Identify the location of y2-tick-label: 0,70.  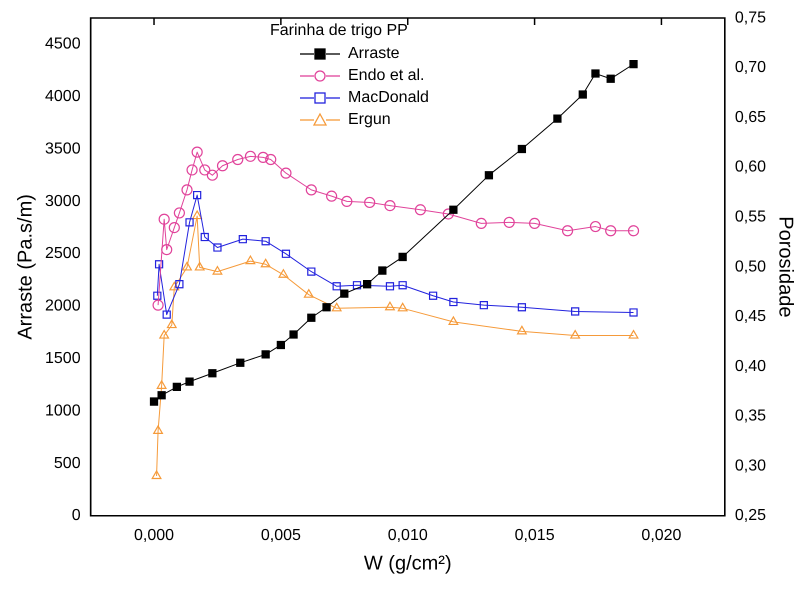
(750, 67).